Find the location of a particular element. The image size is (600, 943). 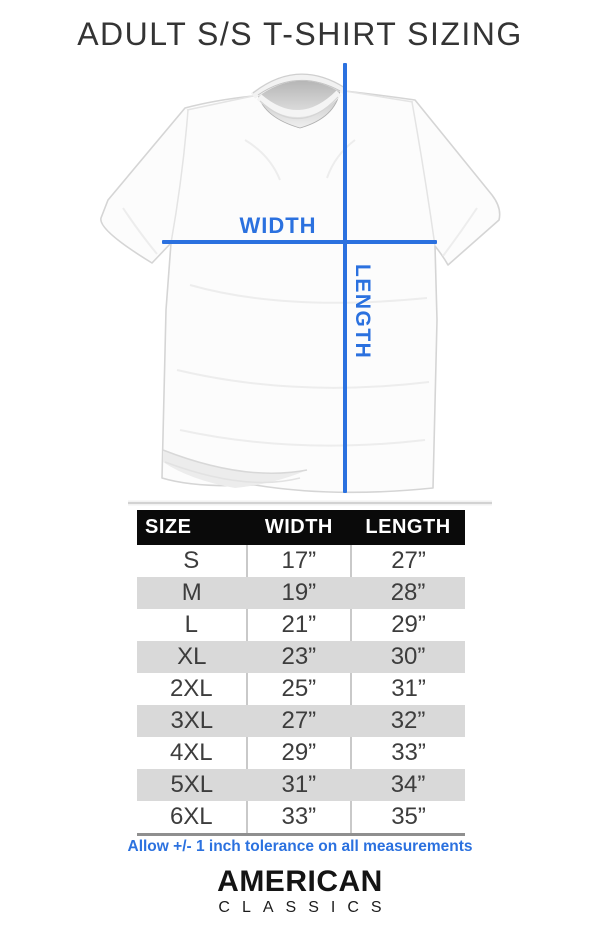

width-label: WIDTH is located at coordinates (278, 225).